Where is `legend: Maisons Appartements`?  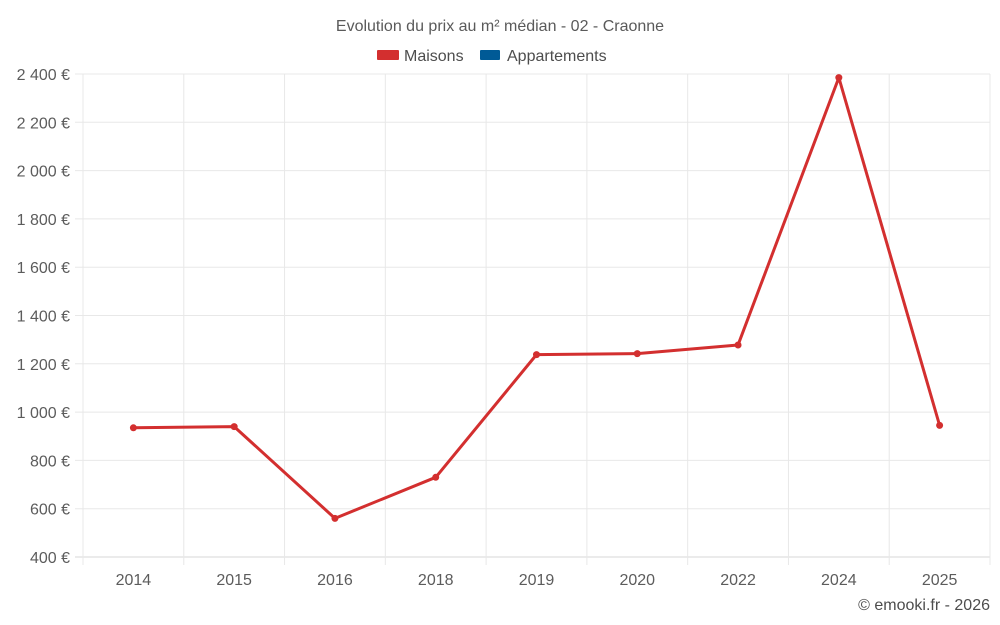 legend: Maisons Appartements is located at coordinates (492, 56).